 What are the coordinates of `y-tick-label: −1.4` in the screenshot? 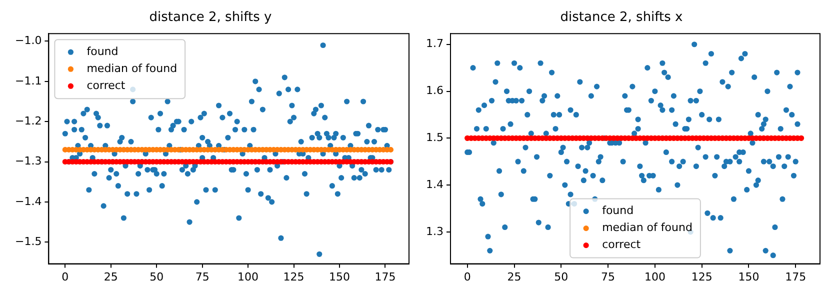 It's located at (28, 201).